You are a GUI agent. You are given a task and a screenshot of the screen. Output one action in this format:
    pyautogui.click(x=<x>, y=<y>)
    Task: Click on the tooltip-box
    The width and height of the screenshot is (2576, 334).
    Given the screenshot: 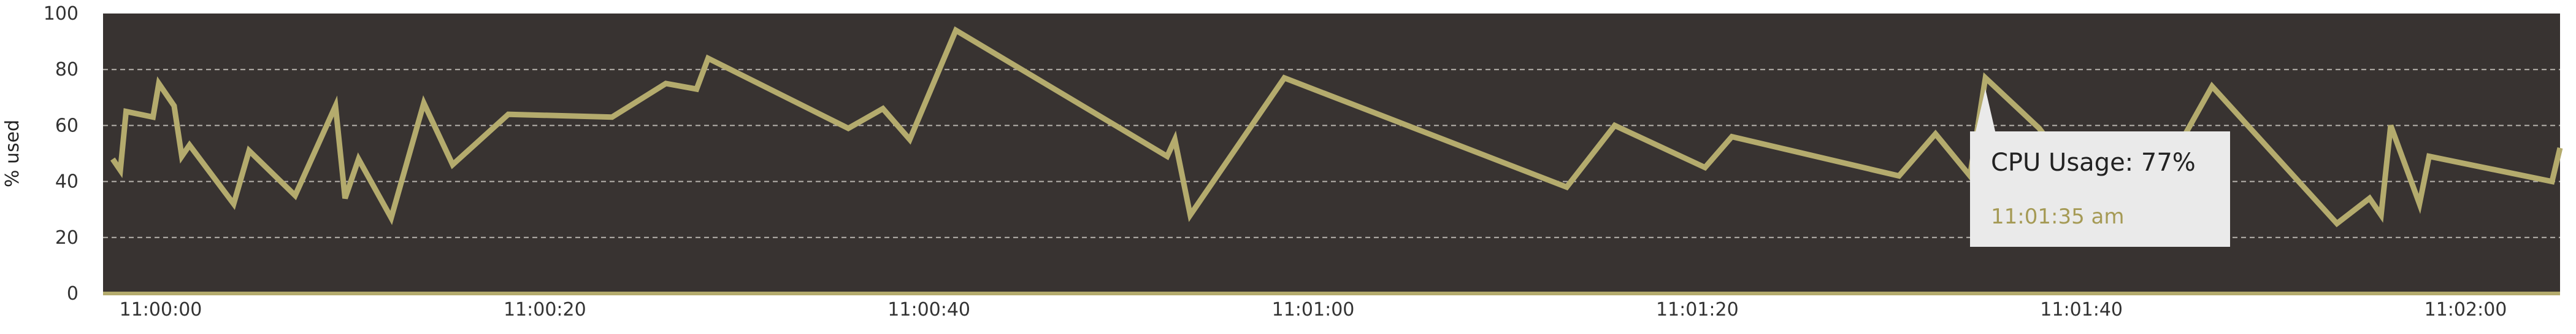 What is the action you would take?
    pyautogui.click(x=2100, y=168)
    